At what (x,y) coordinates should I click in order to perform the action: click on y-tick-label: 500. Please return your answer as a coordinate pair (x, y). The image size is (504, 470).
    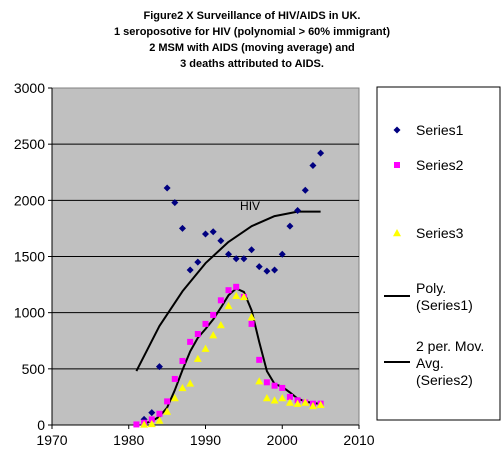
    Looking at the image, I should click on (34, 369).